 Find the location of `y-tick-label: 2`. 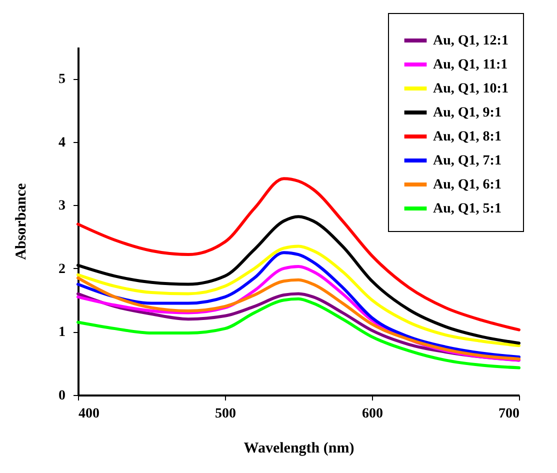

y-tick-label: 2 is located at coordinates (62, 269).